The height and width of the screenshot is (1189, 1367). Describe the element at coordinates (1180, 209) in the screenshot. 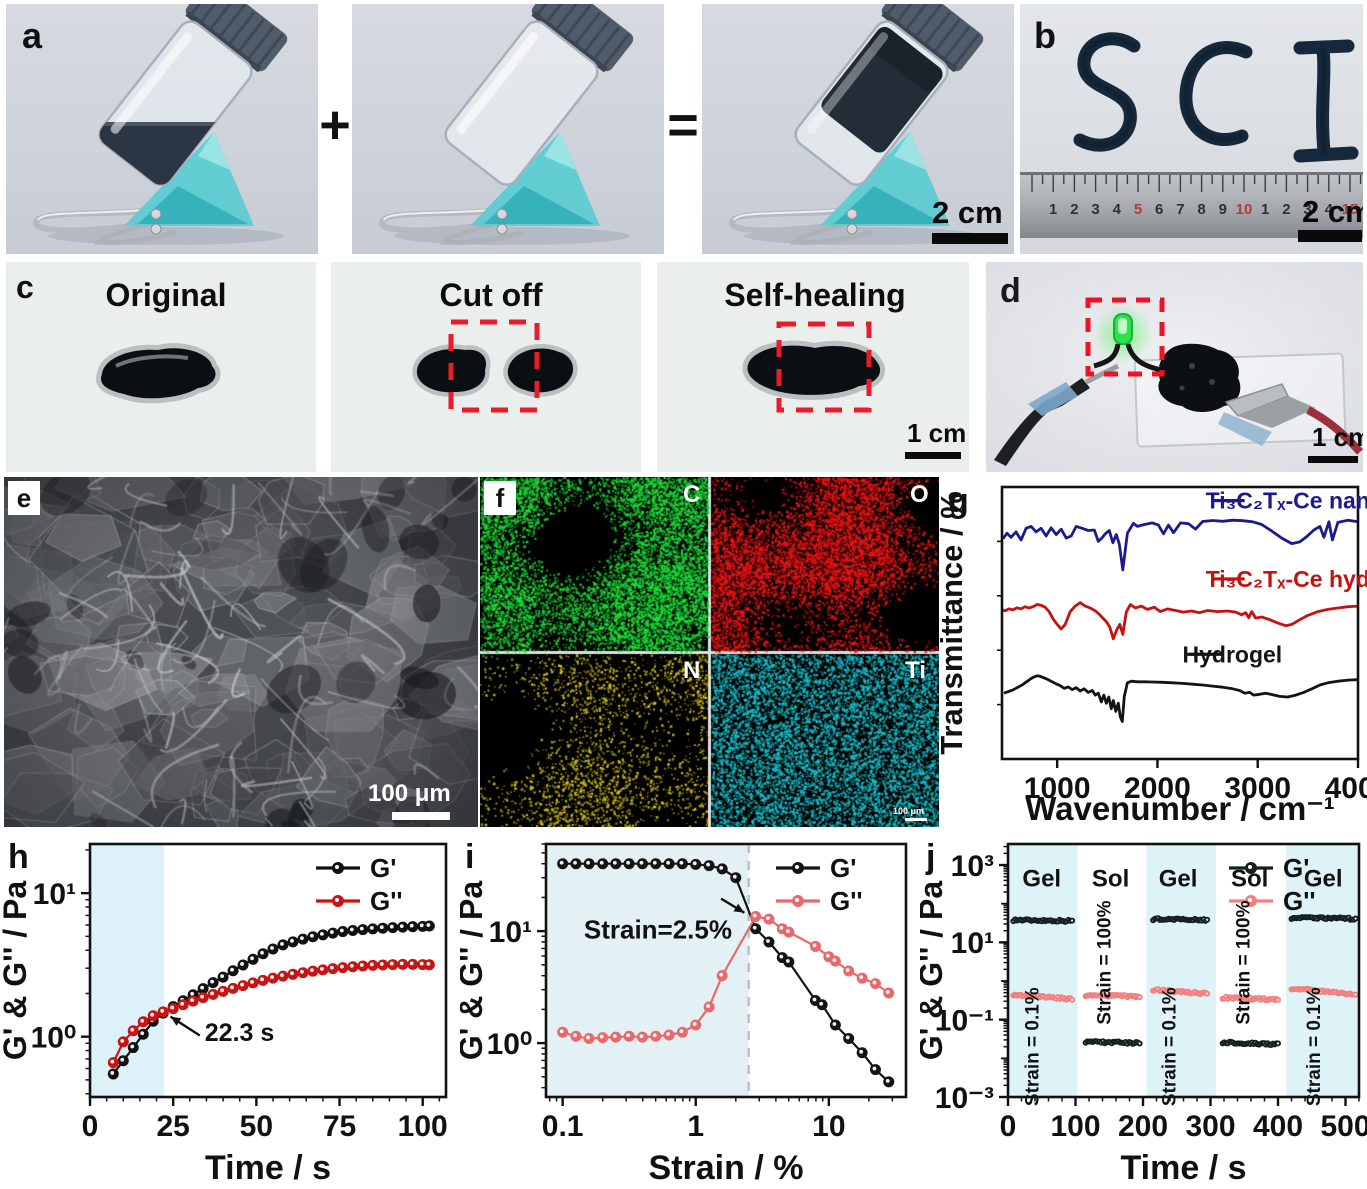

I see `svg-text: 7` at that location.